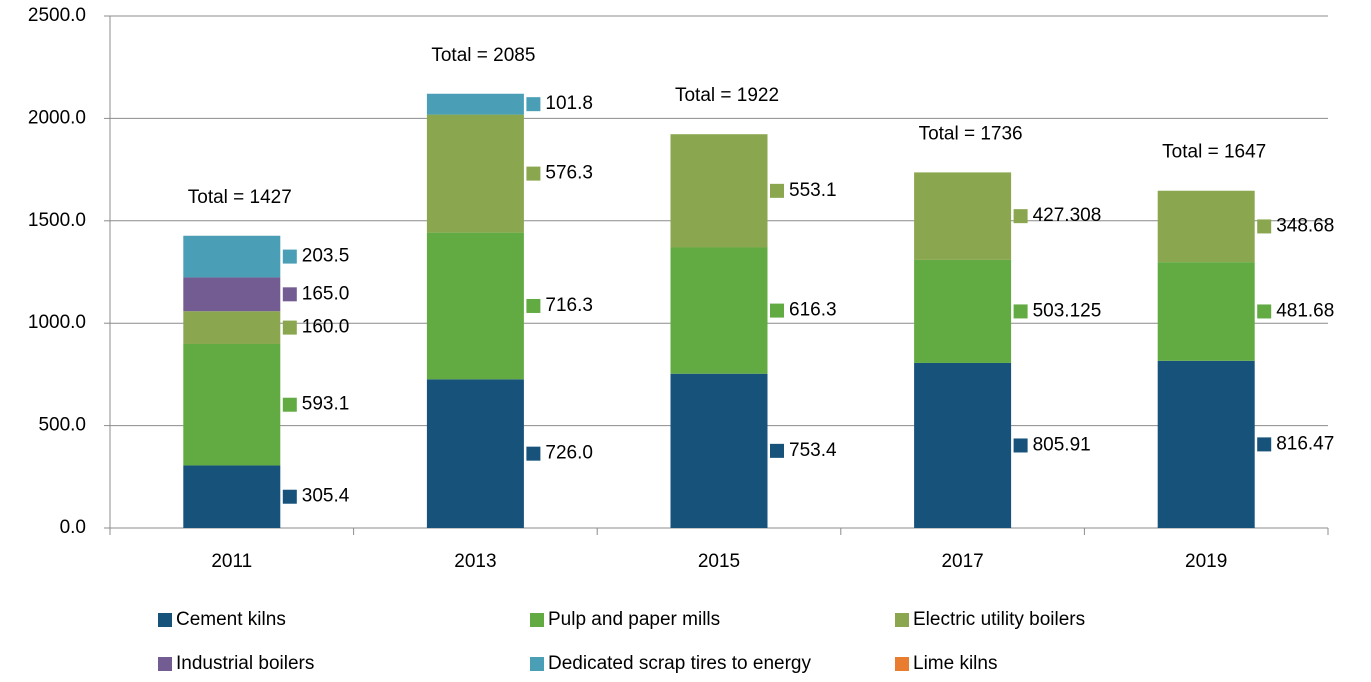 The image size is (1371, 682). I want to click on value-label: 165.0, so click(326, 293).